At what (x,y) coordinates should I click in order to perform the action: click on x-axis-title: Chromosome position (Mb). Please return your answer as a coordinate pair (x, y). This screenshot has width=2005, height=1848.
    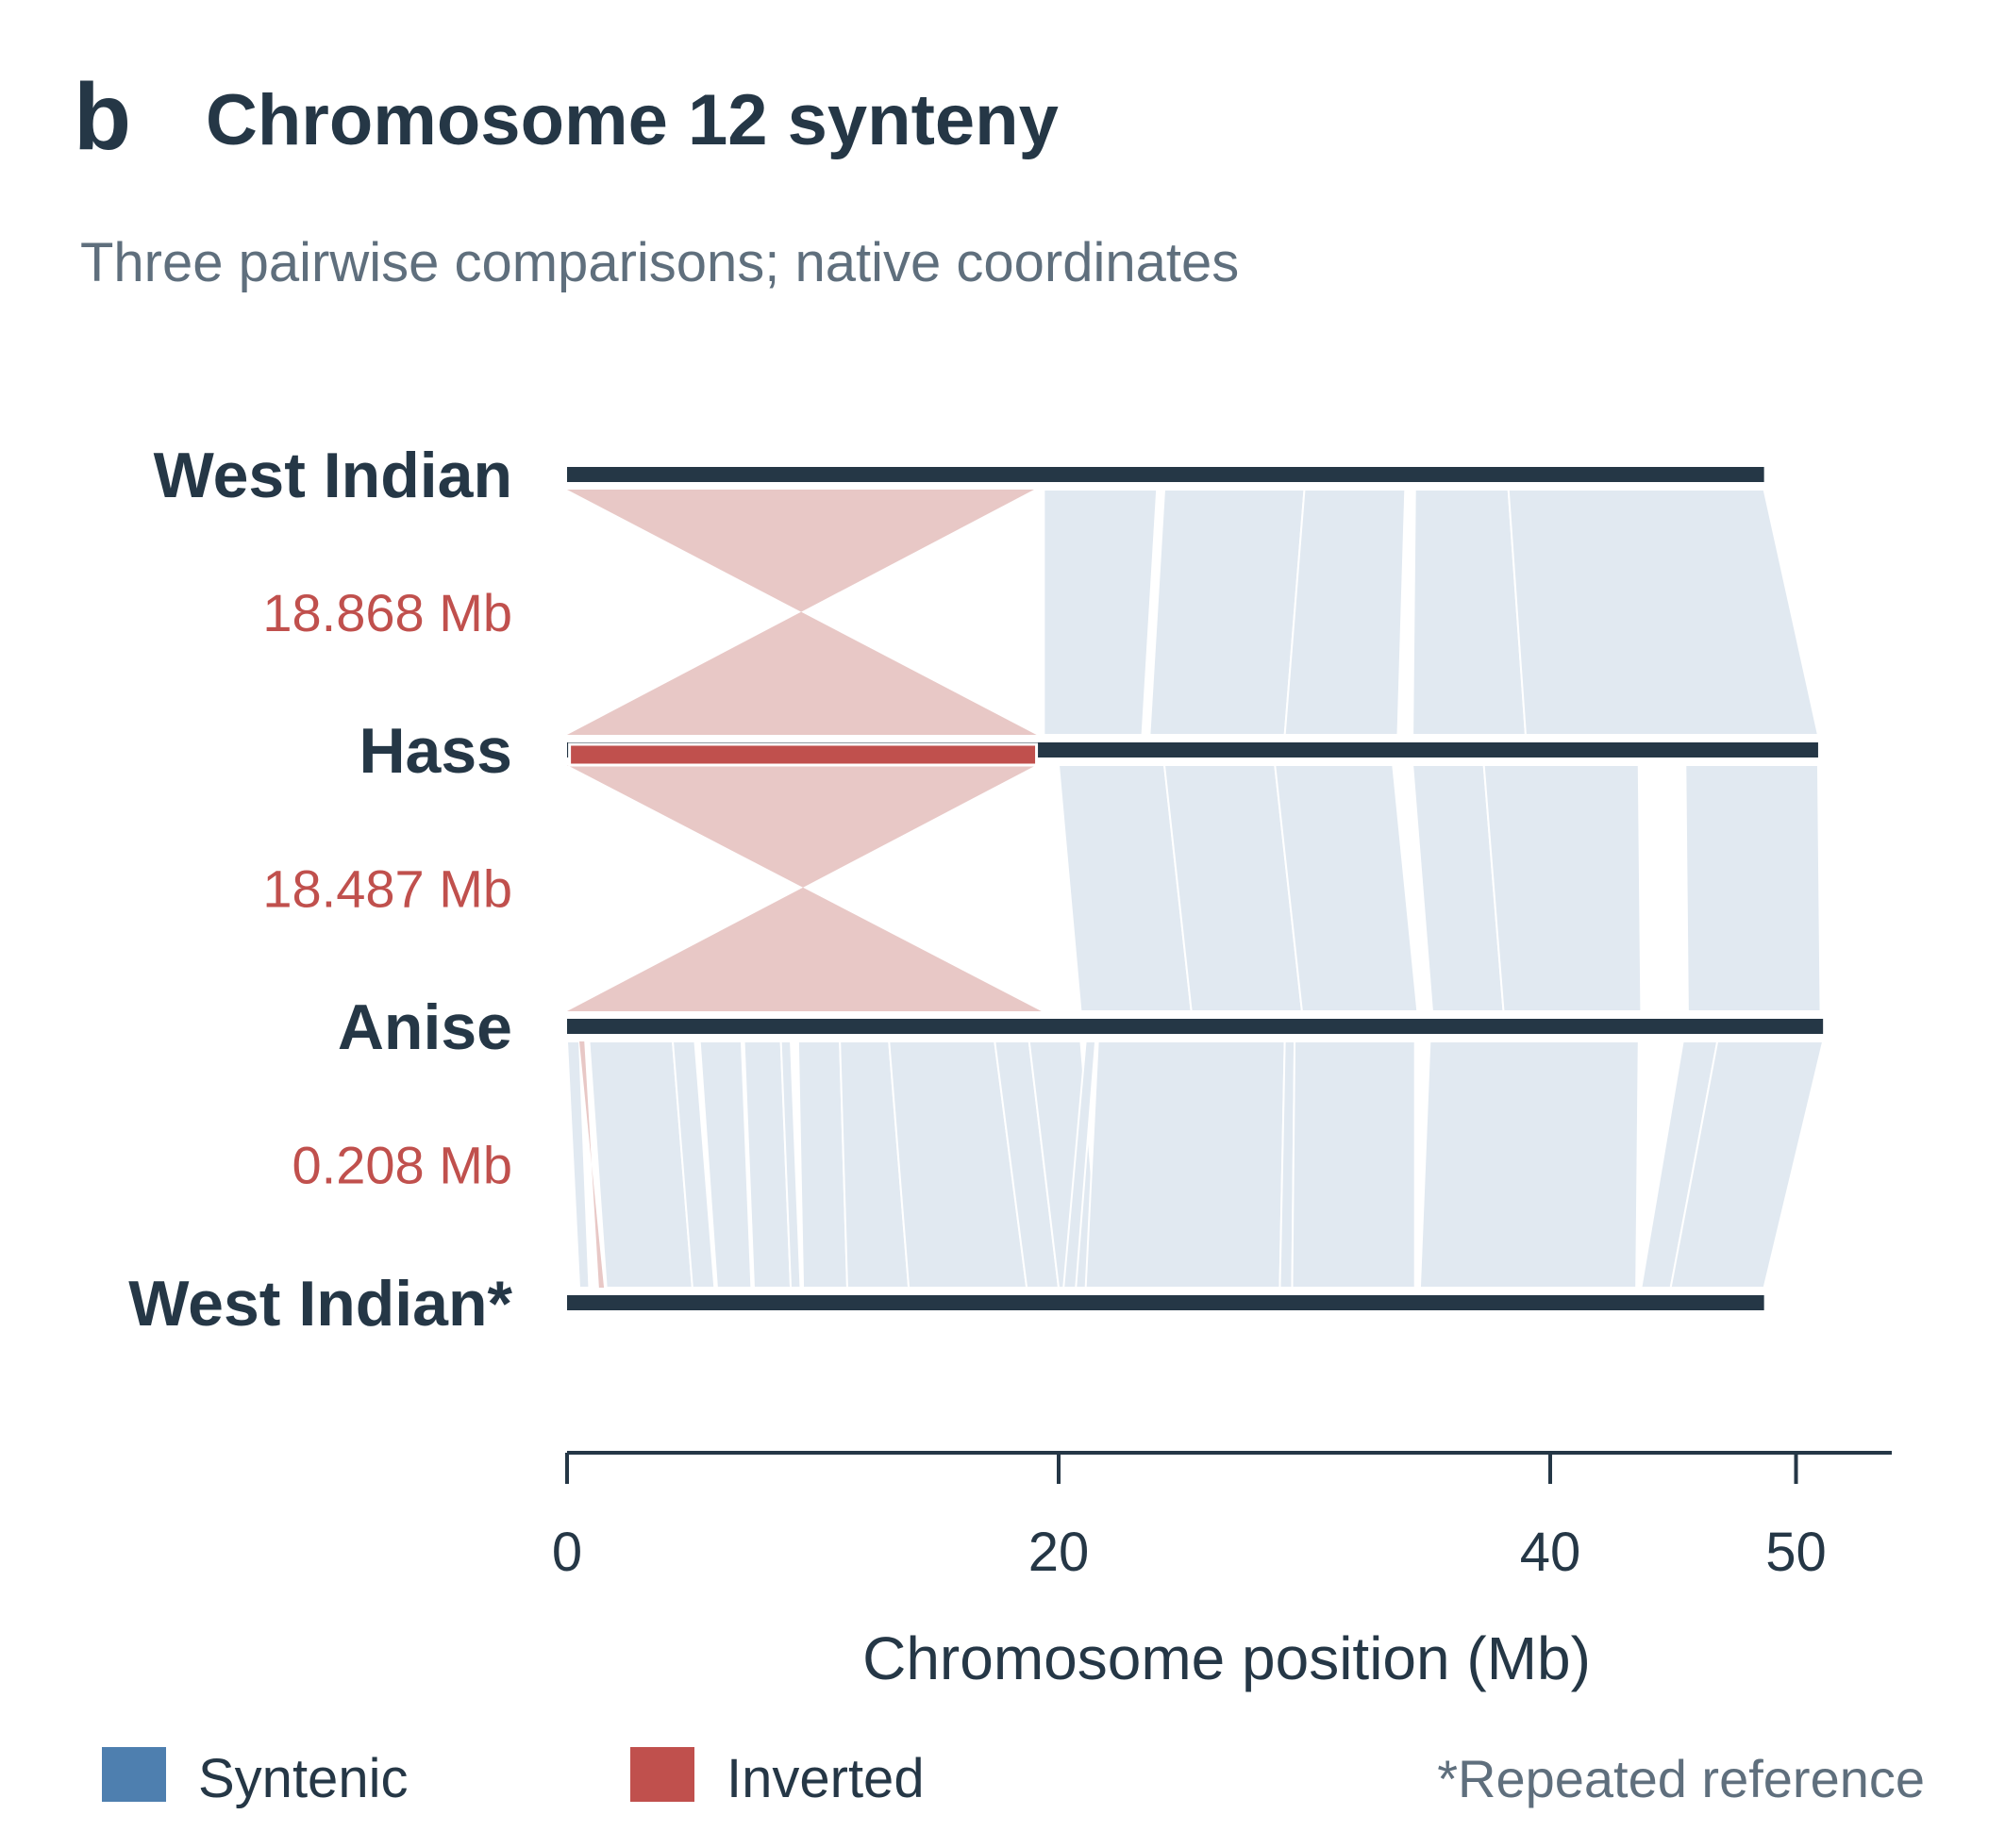
    Looking at the image, I should click on (1226, 1658).